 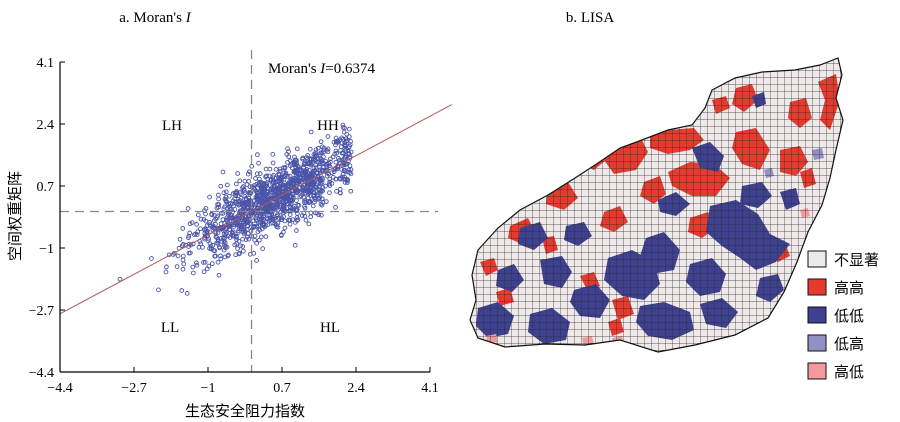 What do you see at coordinates (15, 216) in the screenshot?
I see `y-axis-label: 空间权重矩阵` at bounding box center [15, 216].